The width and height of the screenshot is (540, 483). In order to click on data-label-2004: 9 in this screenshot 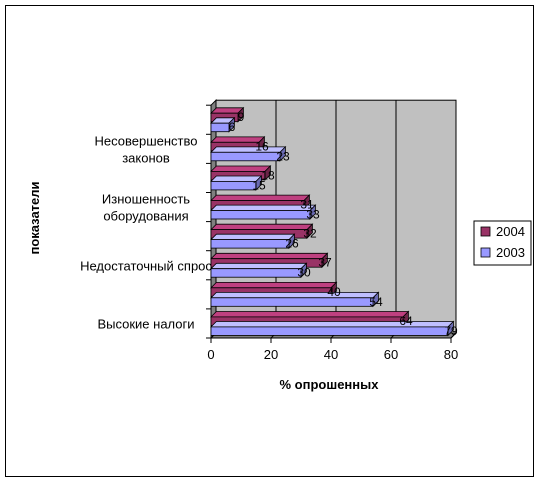, I will do `click(241, 117)`.